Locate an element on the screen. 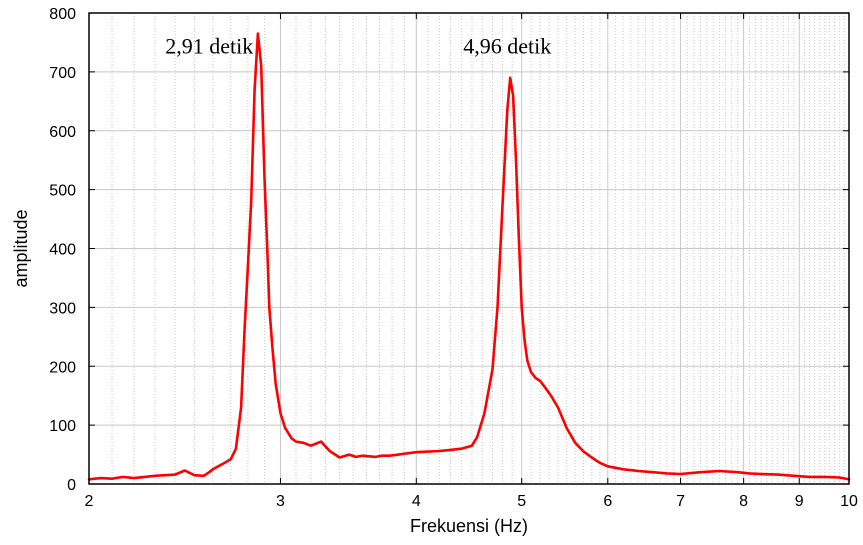  y-tick-label: 800 is located at coordinates (62, 14).